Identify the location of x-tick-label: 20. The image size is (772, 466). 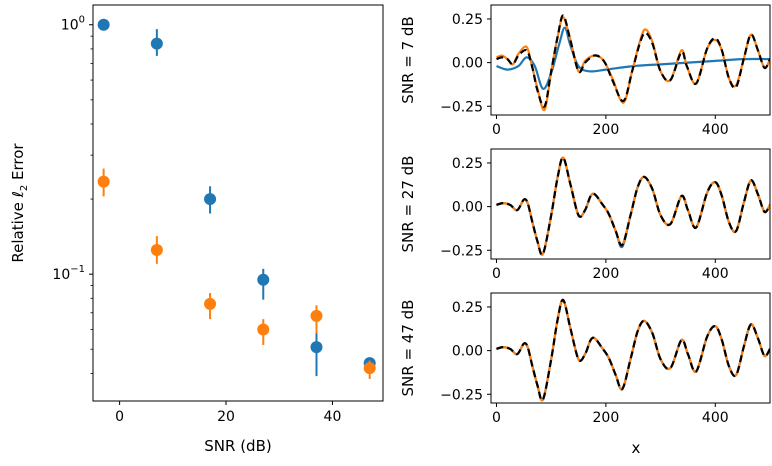
(226, 417).